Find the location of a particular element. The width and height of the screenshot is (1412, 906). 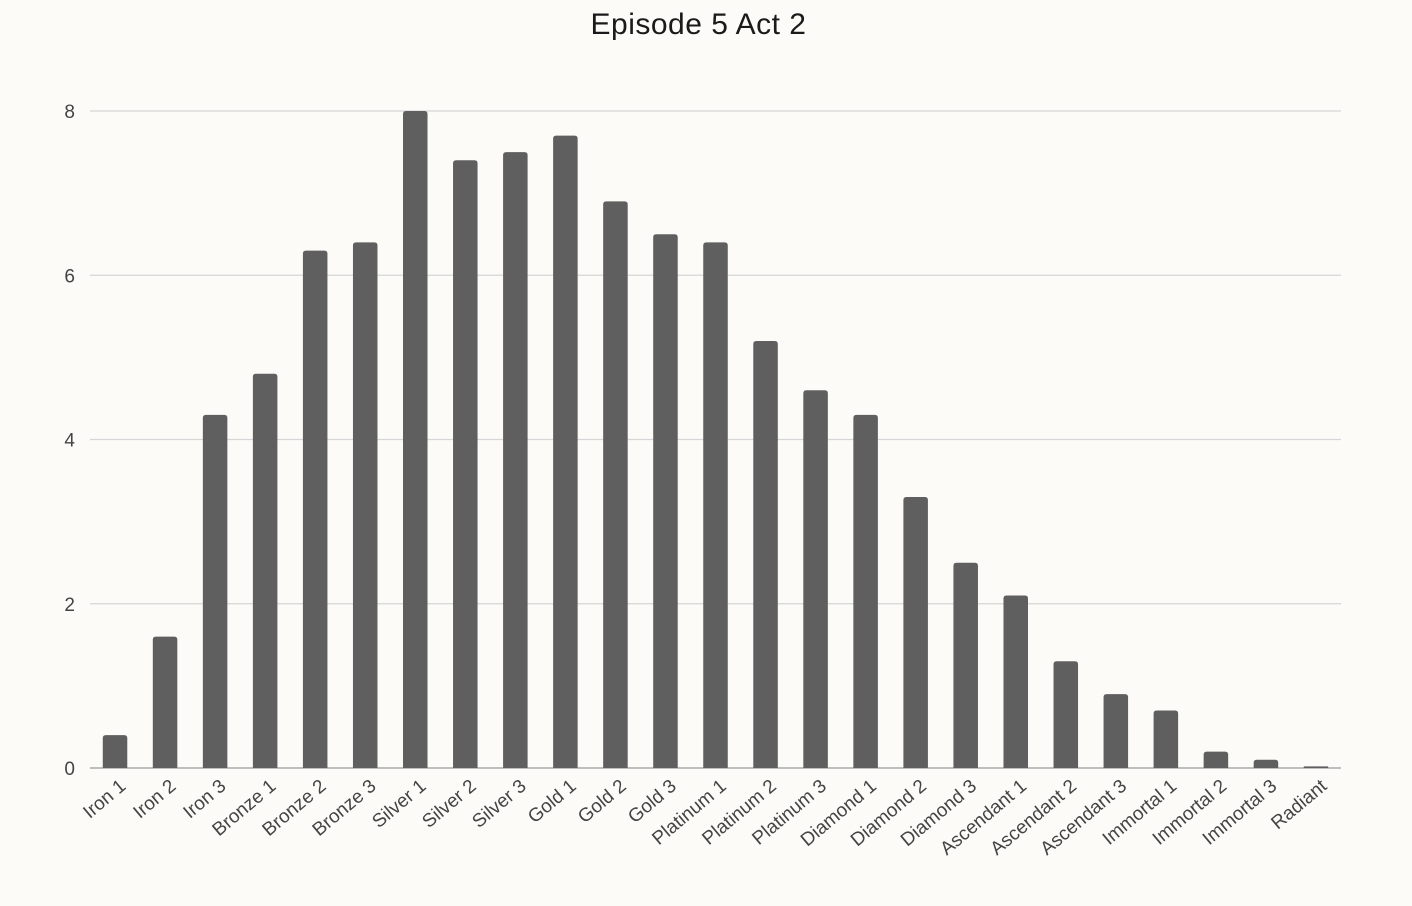

y-tick-label: 8 is located at coordinates (69, 112).